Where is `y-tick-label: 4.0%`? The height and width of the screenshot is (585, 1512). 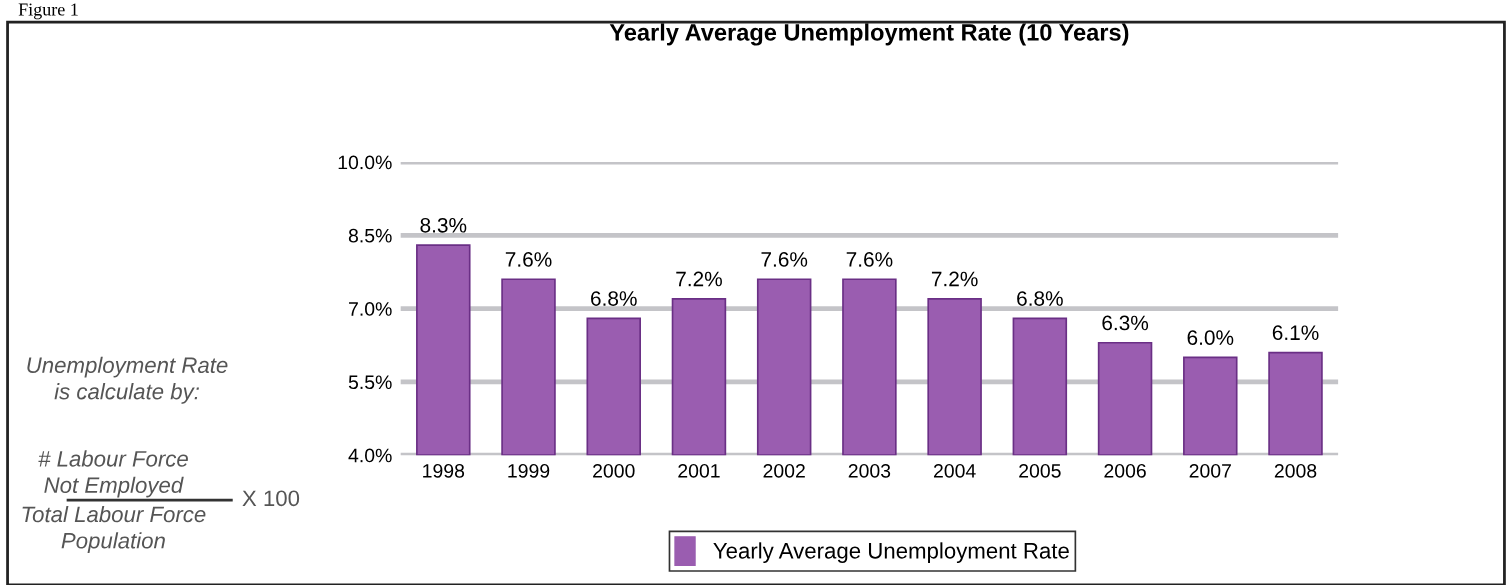
y-tick-label: 4.0% is located at coordinates (370, 455).